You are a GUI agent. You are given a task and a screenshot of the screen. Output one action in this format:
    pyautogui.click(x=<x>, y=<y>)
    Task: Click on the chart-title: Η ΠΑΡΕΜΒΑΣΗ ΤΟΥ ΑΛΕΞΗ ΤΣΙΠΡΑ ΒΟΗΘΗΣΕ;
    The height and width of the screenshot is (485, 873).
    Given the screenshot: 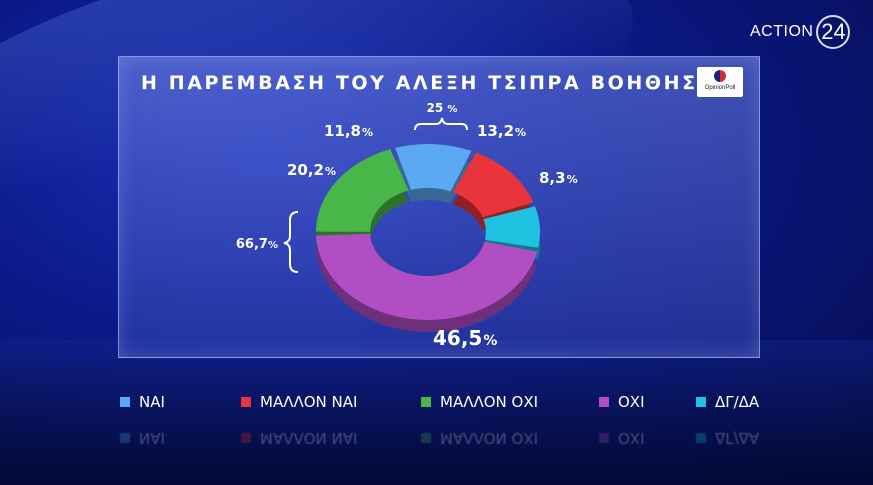 What is the action you would take?
    pyautogui.click(x=432, y=83)
    